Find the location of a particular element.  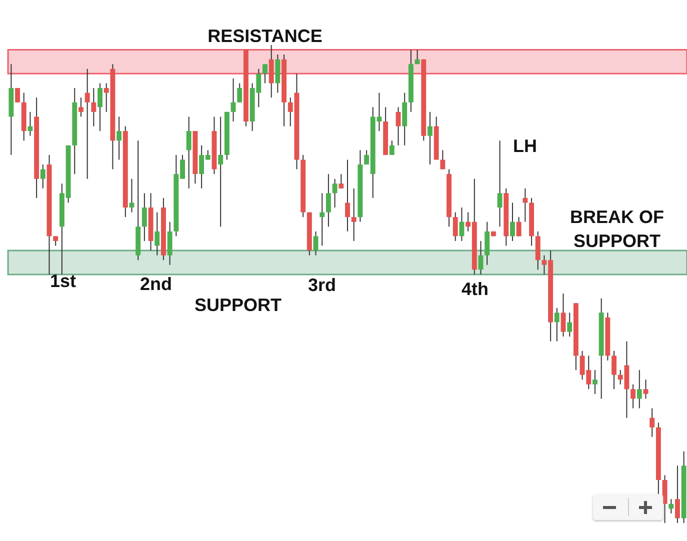

annotation: BREAK OF SUPPORT is located at coordinates (617, 229).